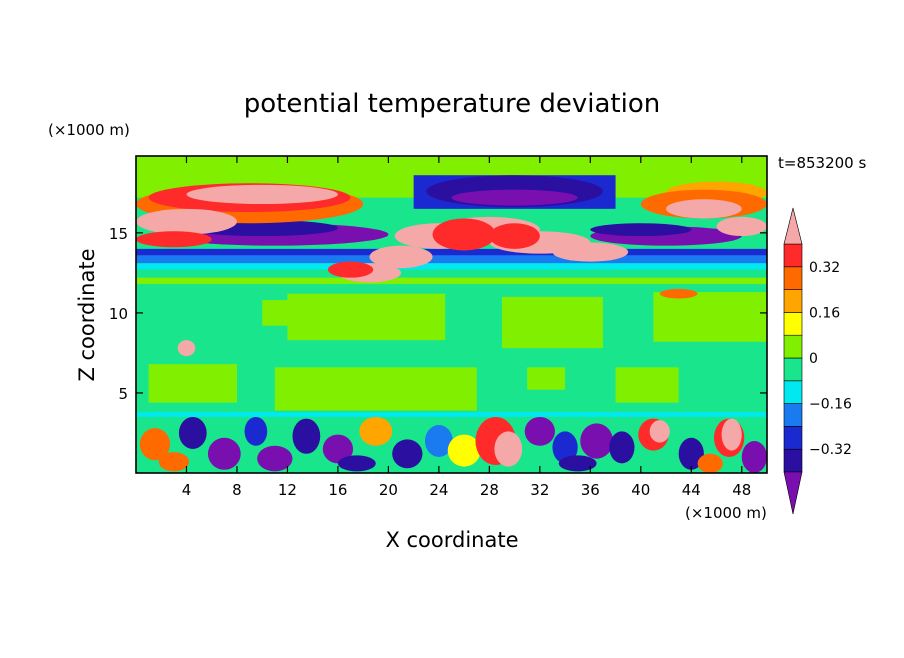  Describe the element at coordinates (539, 490) in the screenshot. I see `x-tick-label: 32` at that location.